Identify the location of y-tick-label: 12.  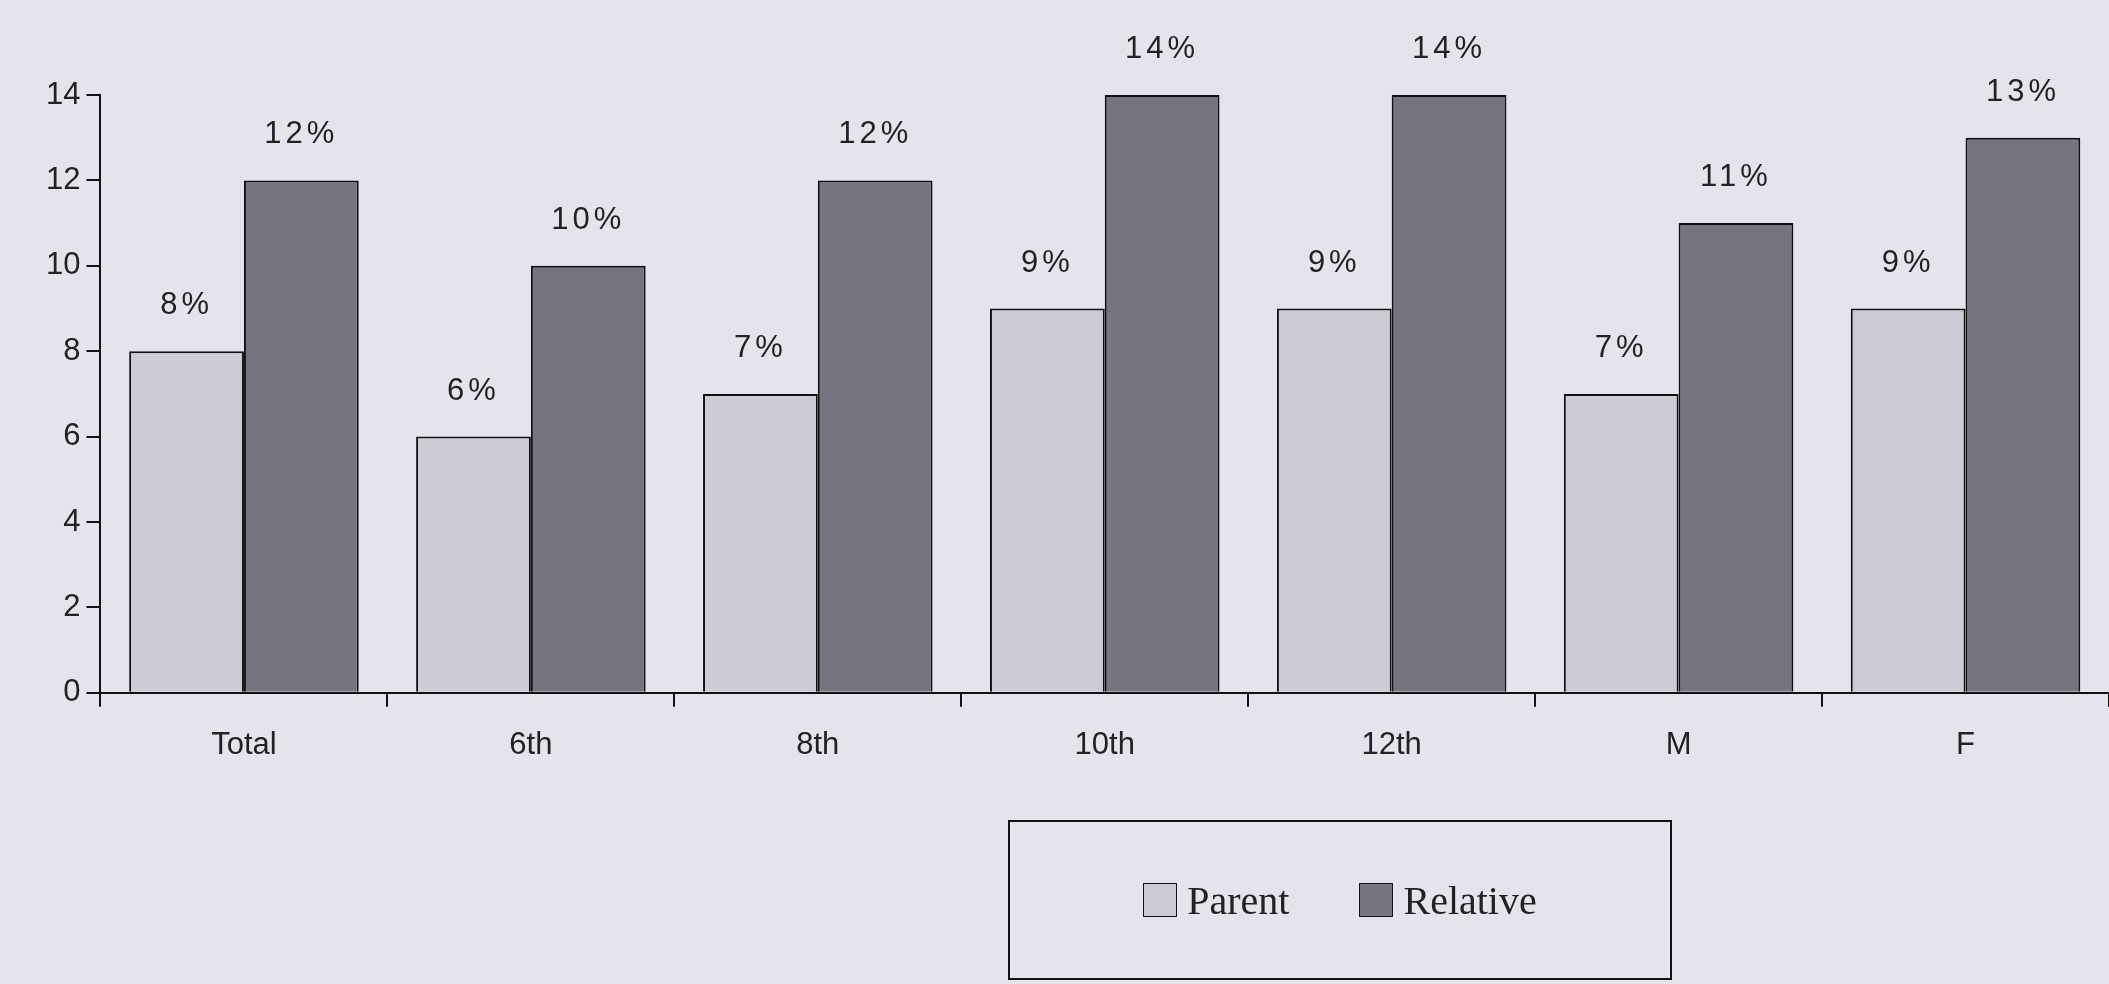
(63, 178).